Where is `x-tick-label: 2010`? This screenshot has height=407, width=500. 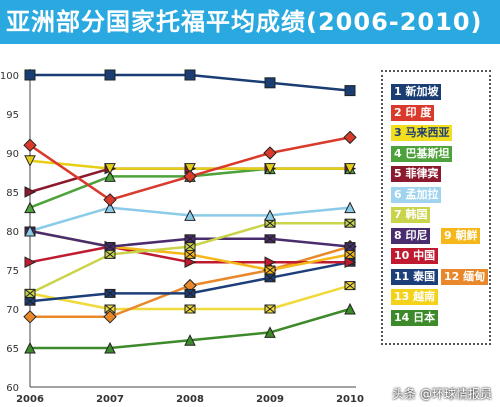
x-tick-label: 2010 is located at coordinates (350, 399).